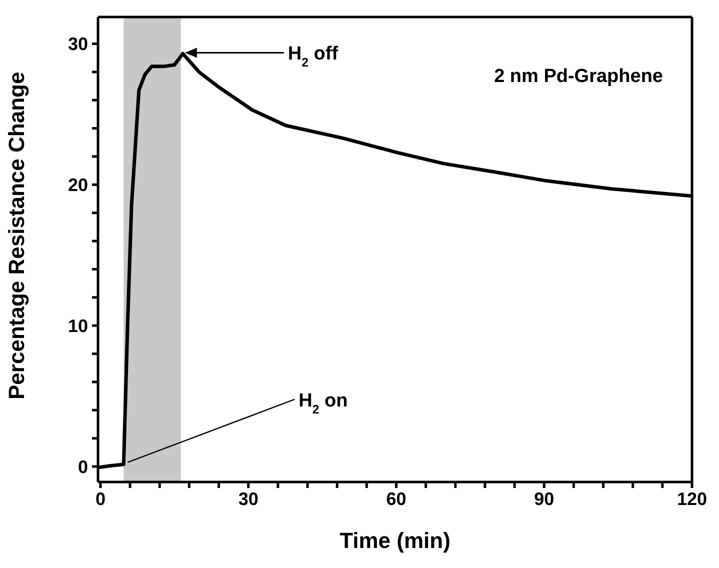 This screenshot has height=568, width=719. I want to click on x-tick-label: 0, so click(100, 498).